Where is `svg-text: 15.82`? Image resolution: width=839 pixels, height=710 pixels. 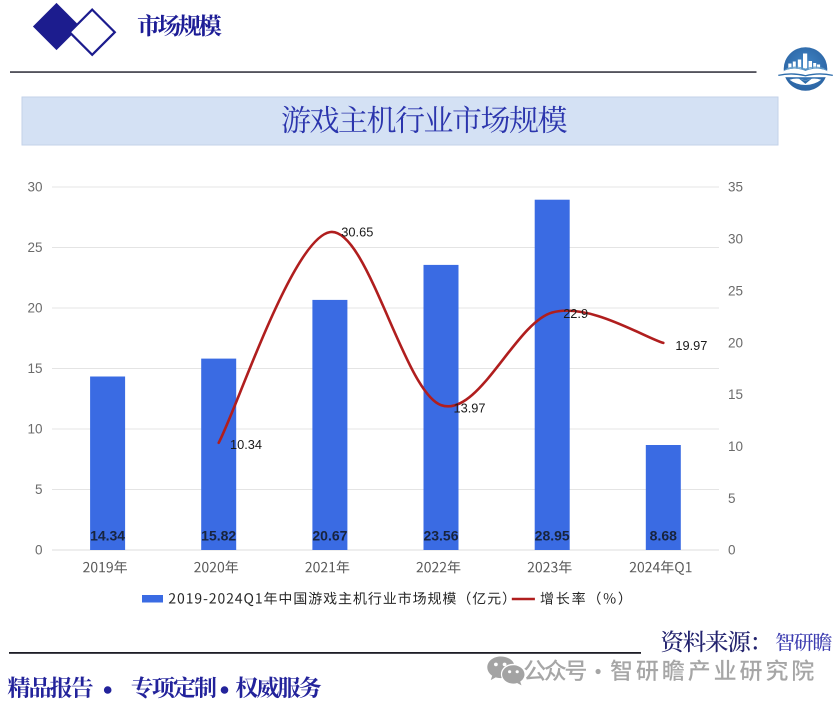
svg-text: 15.82 is located at coordinates (218, 536).